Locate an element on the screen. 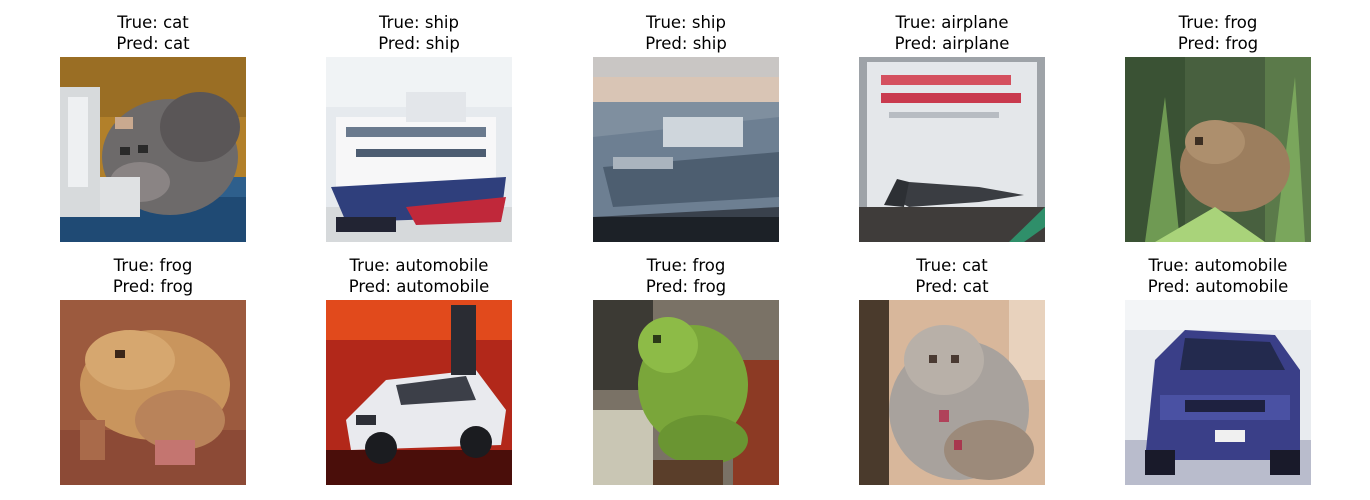 The width and height of the screenshot is (1370, 500). sample-title: True: airplane Pred: airplane is located at coordinates (952, 33).